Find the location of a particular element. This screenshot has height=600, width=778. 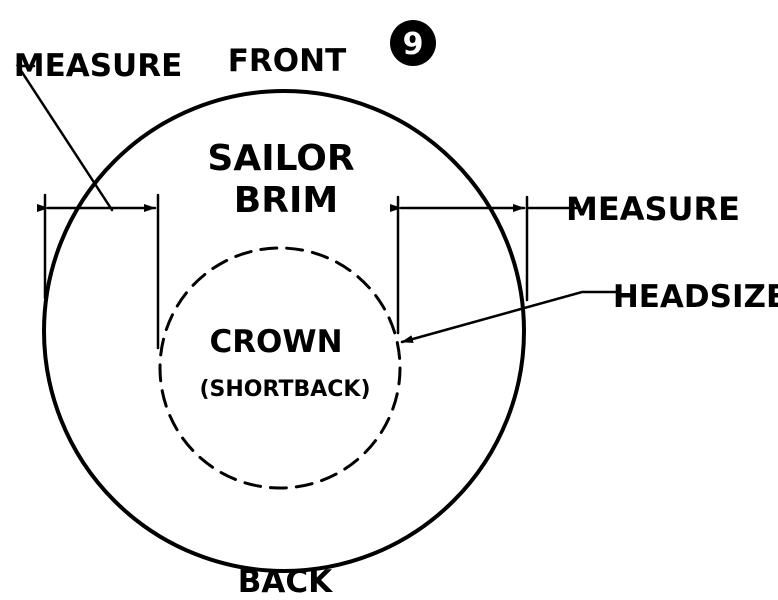

crown-dashed-circle is located at coordinates (280, 368).